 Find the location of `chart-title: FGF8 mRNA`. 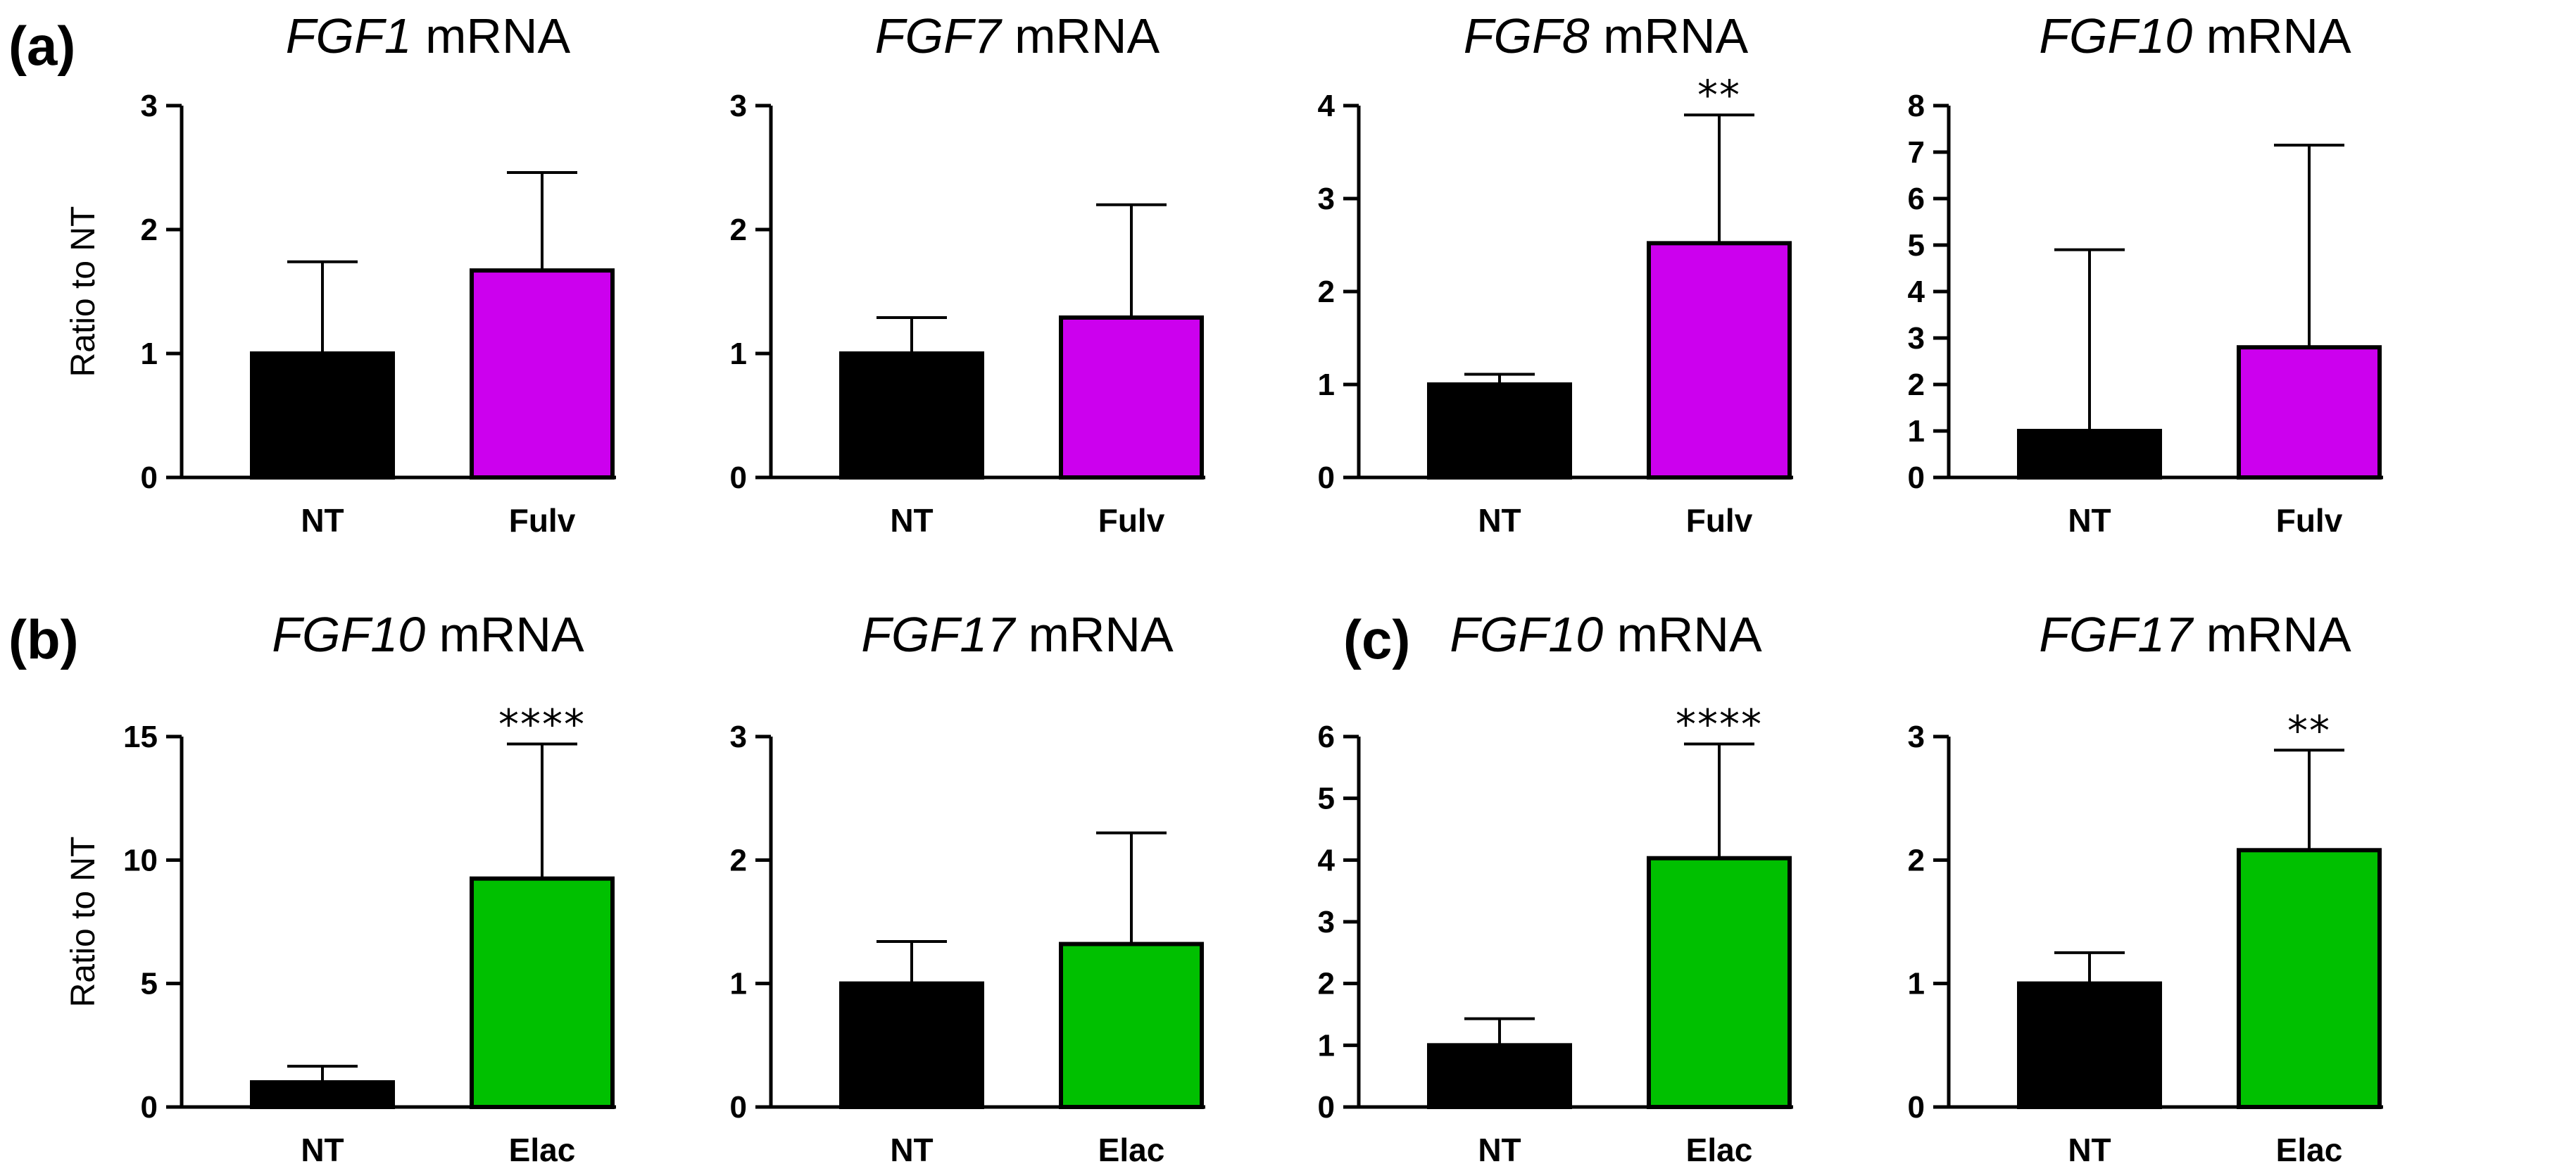

chart-title: FGF8 mRNA is located at coordinates (1606, 35).